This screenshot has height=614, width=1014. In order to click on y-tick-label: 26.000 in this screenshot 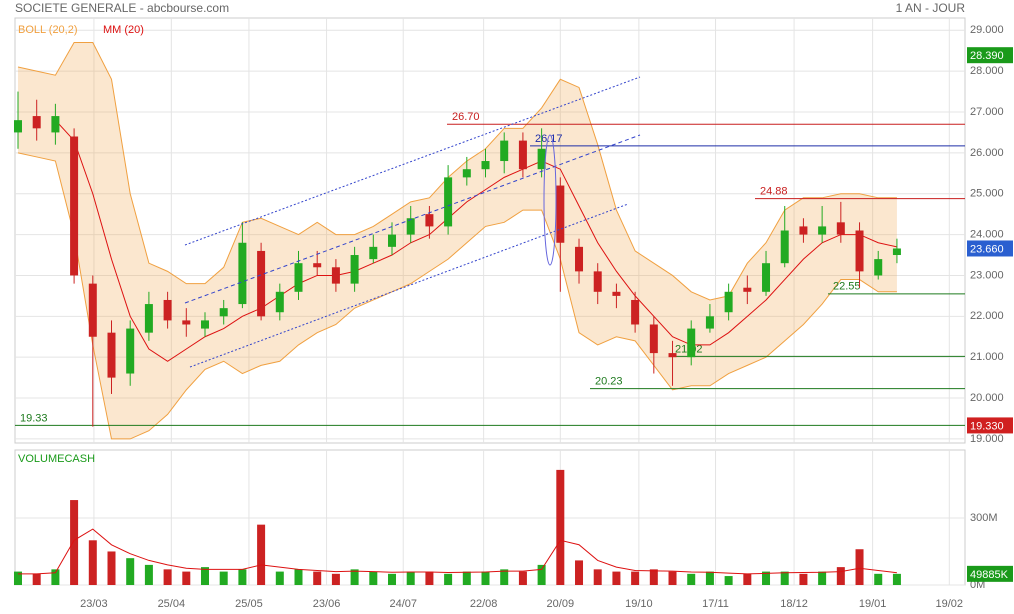, I will do `click(987, 153)`.